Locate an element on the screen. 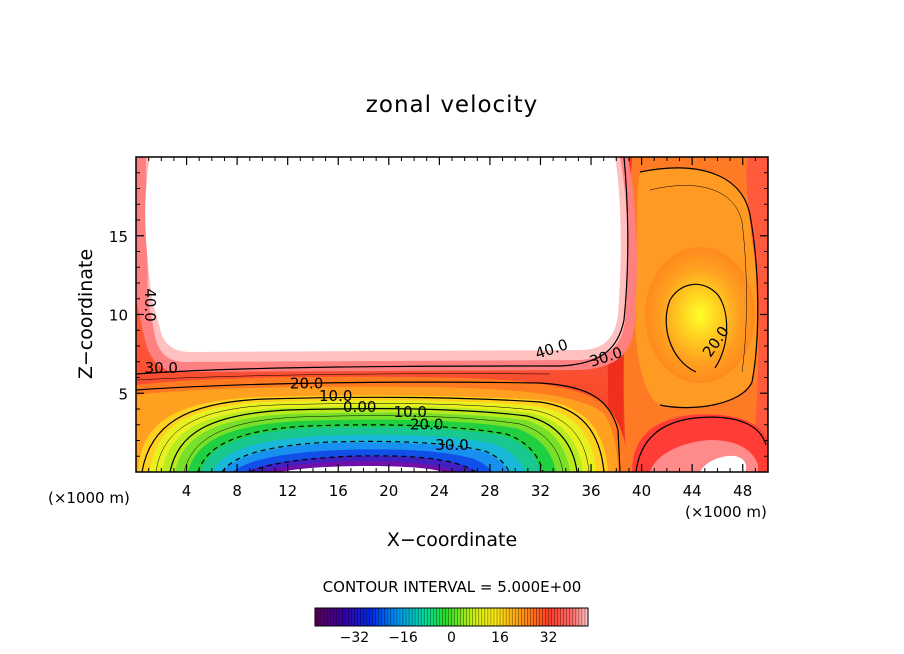  chart-title: zonal velocity is located at coordinates (452, 105).